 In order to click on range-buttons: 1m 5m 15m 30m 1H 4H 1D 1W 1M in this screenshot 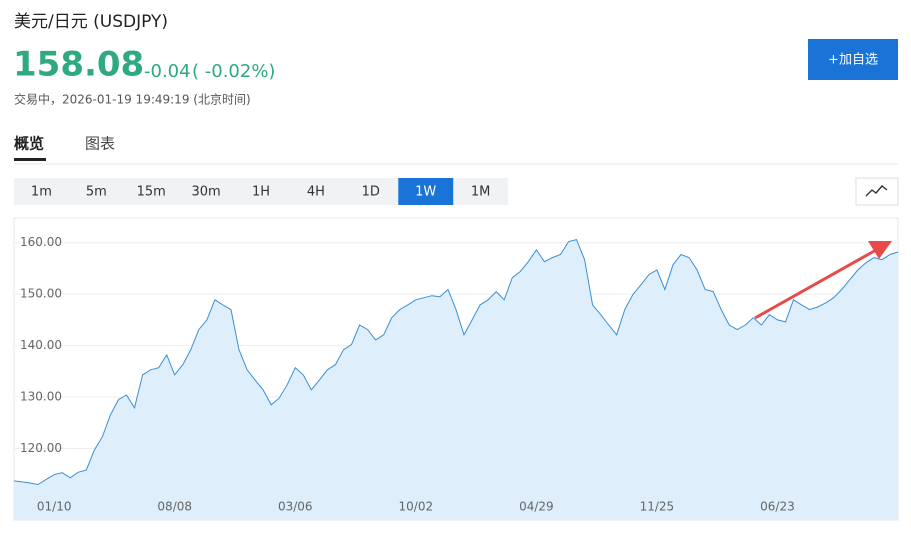, I will do `click(260, 191)`.